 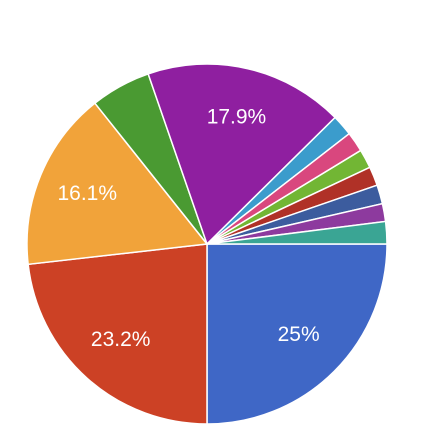 What do you see at coordinates (121, 339) in the screenshot?
I see `slice-label: 23.2%` at bounding box center [121, 339].